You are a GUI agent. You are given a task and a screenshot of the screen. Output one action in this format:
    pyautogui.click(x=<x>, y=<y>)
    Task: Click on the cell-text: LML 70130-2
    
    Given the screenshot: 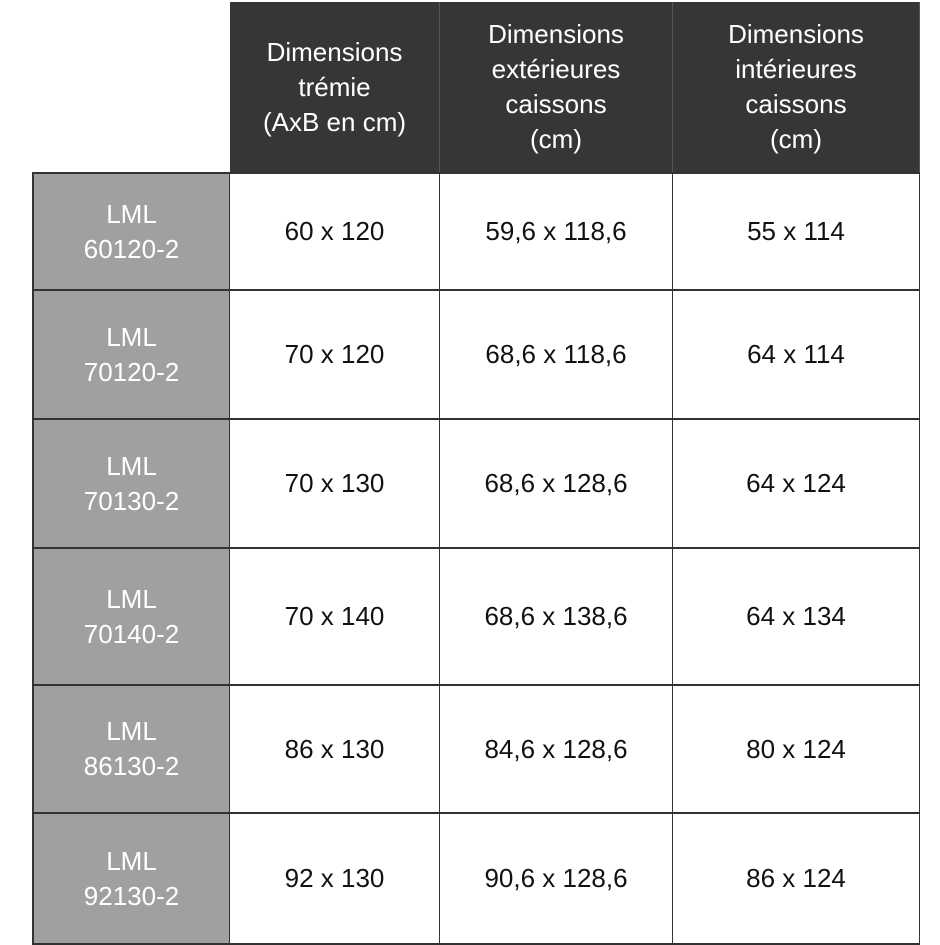 What is the action you would take?
    pyautogui.click(x=131, y=483)
    